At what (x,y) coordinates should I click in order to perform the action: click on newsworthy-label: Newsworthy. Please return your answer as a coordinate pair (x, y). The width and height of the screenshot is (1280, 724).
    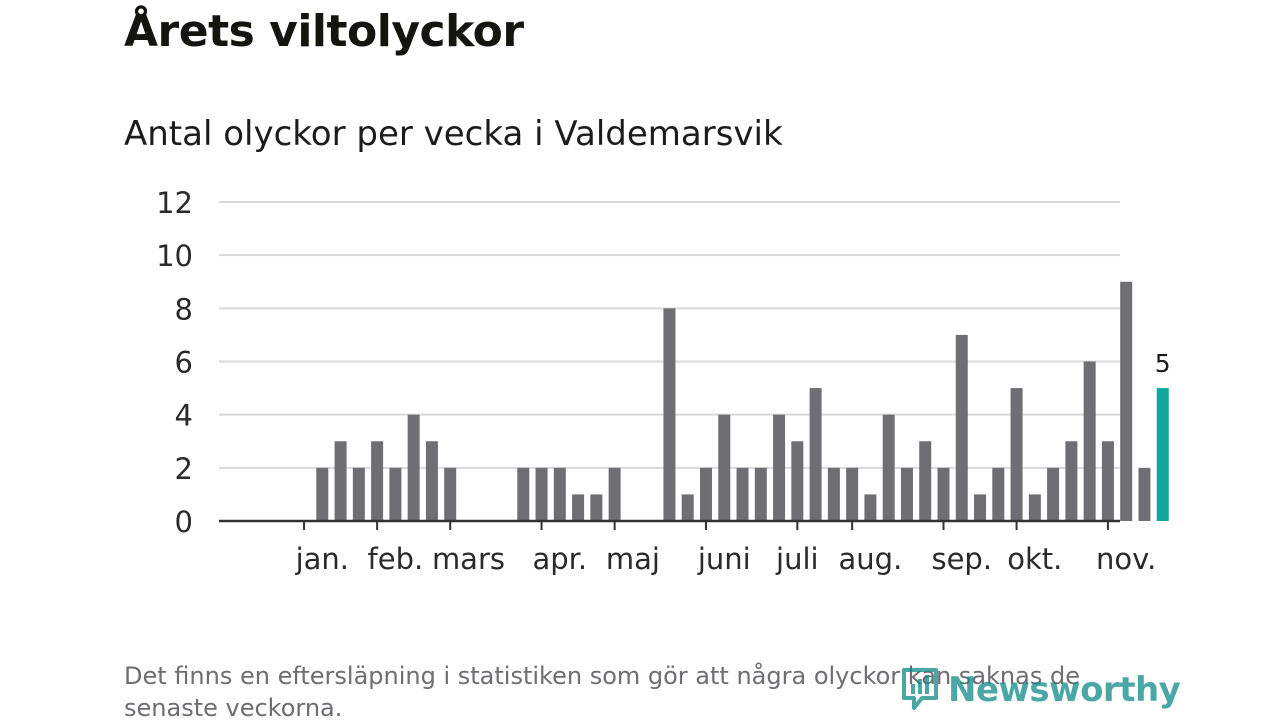
    Looking at the image, I should click on (1064, 690).